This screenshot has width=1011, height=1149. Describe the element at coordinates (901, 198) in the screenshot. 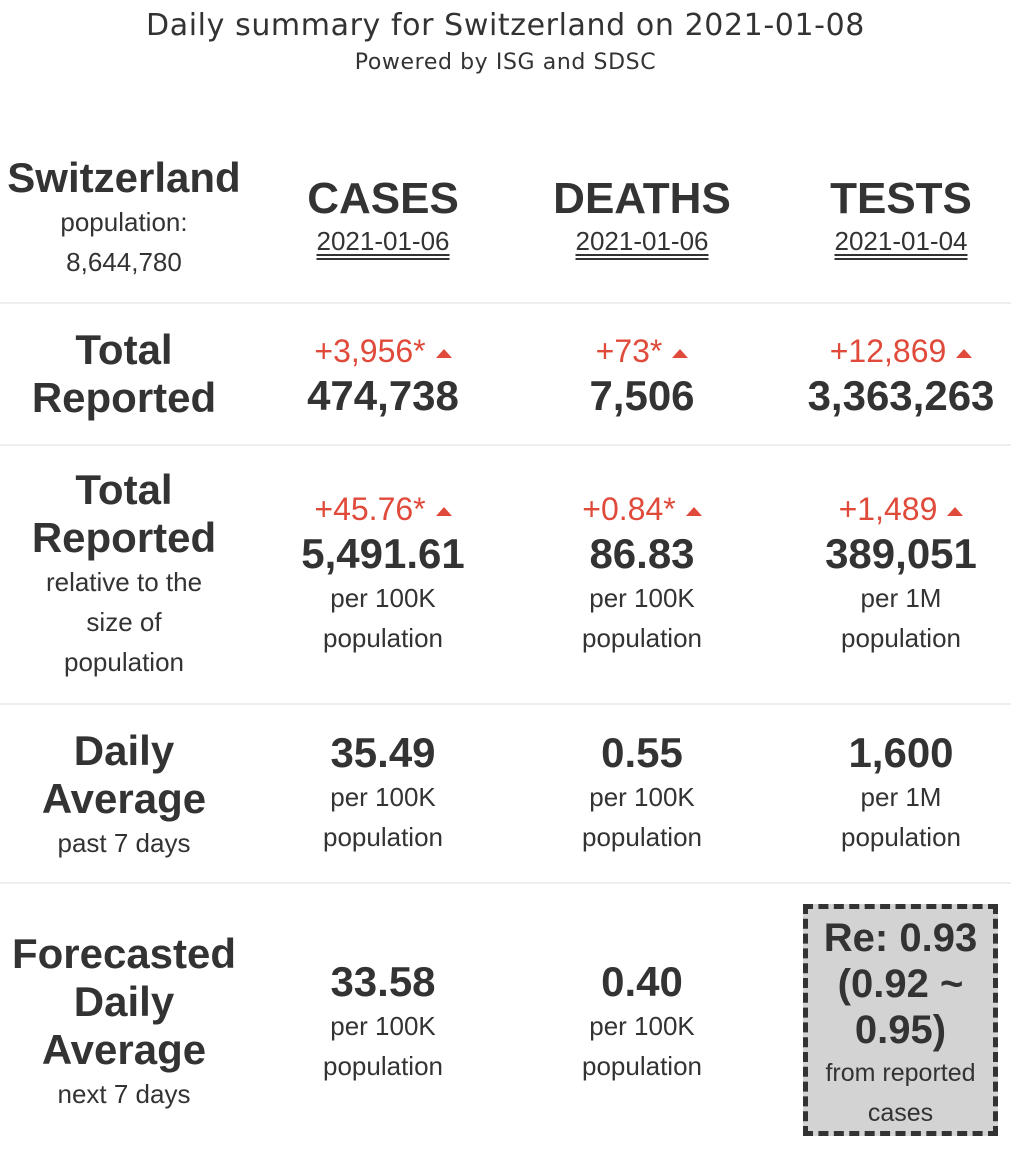

I see `tests-title: TESTS` at that location.